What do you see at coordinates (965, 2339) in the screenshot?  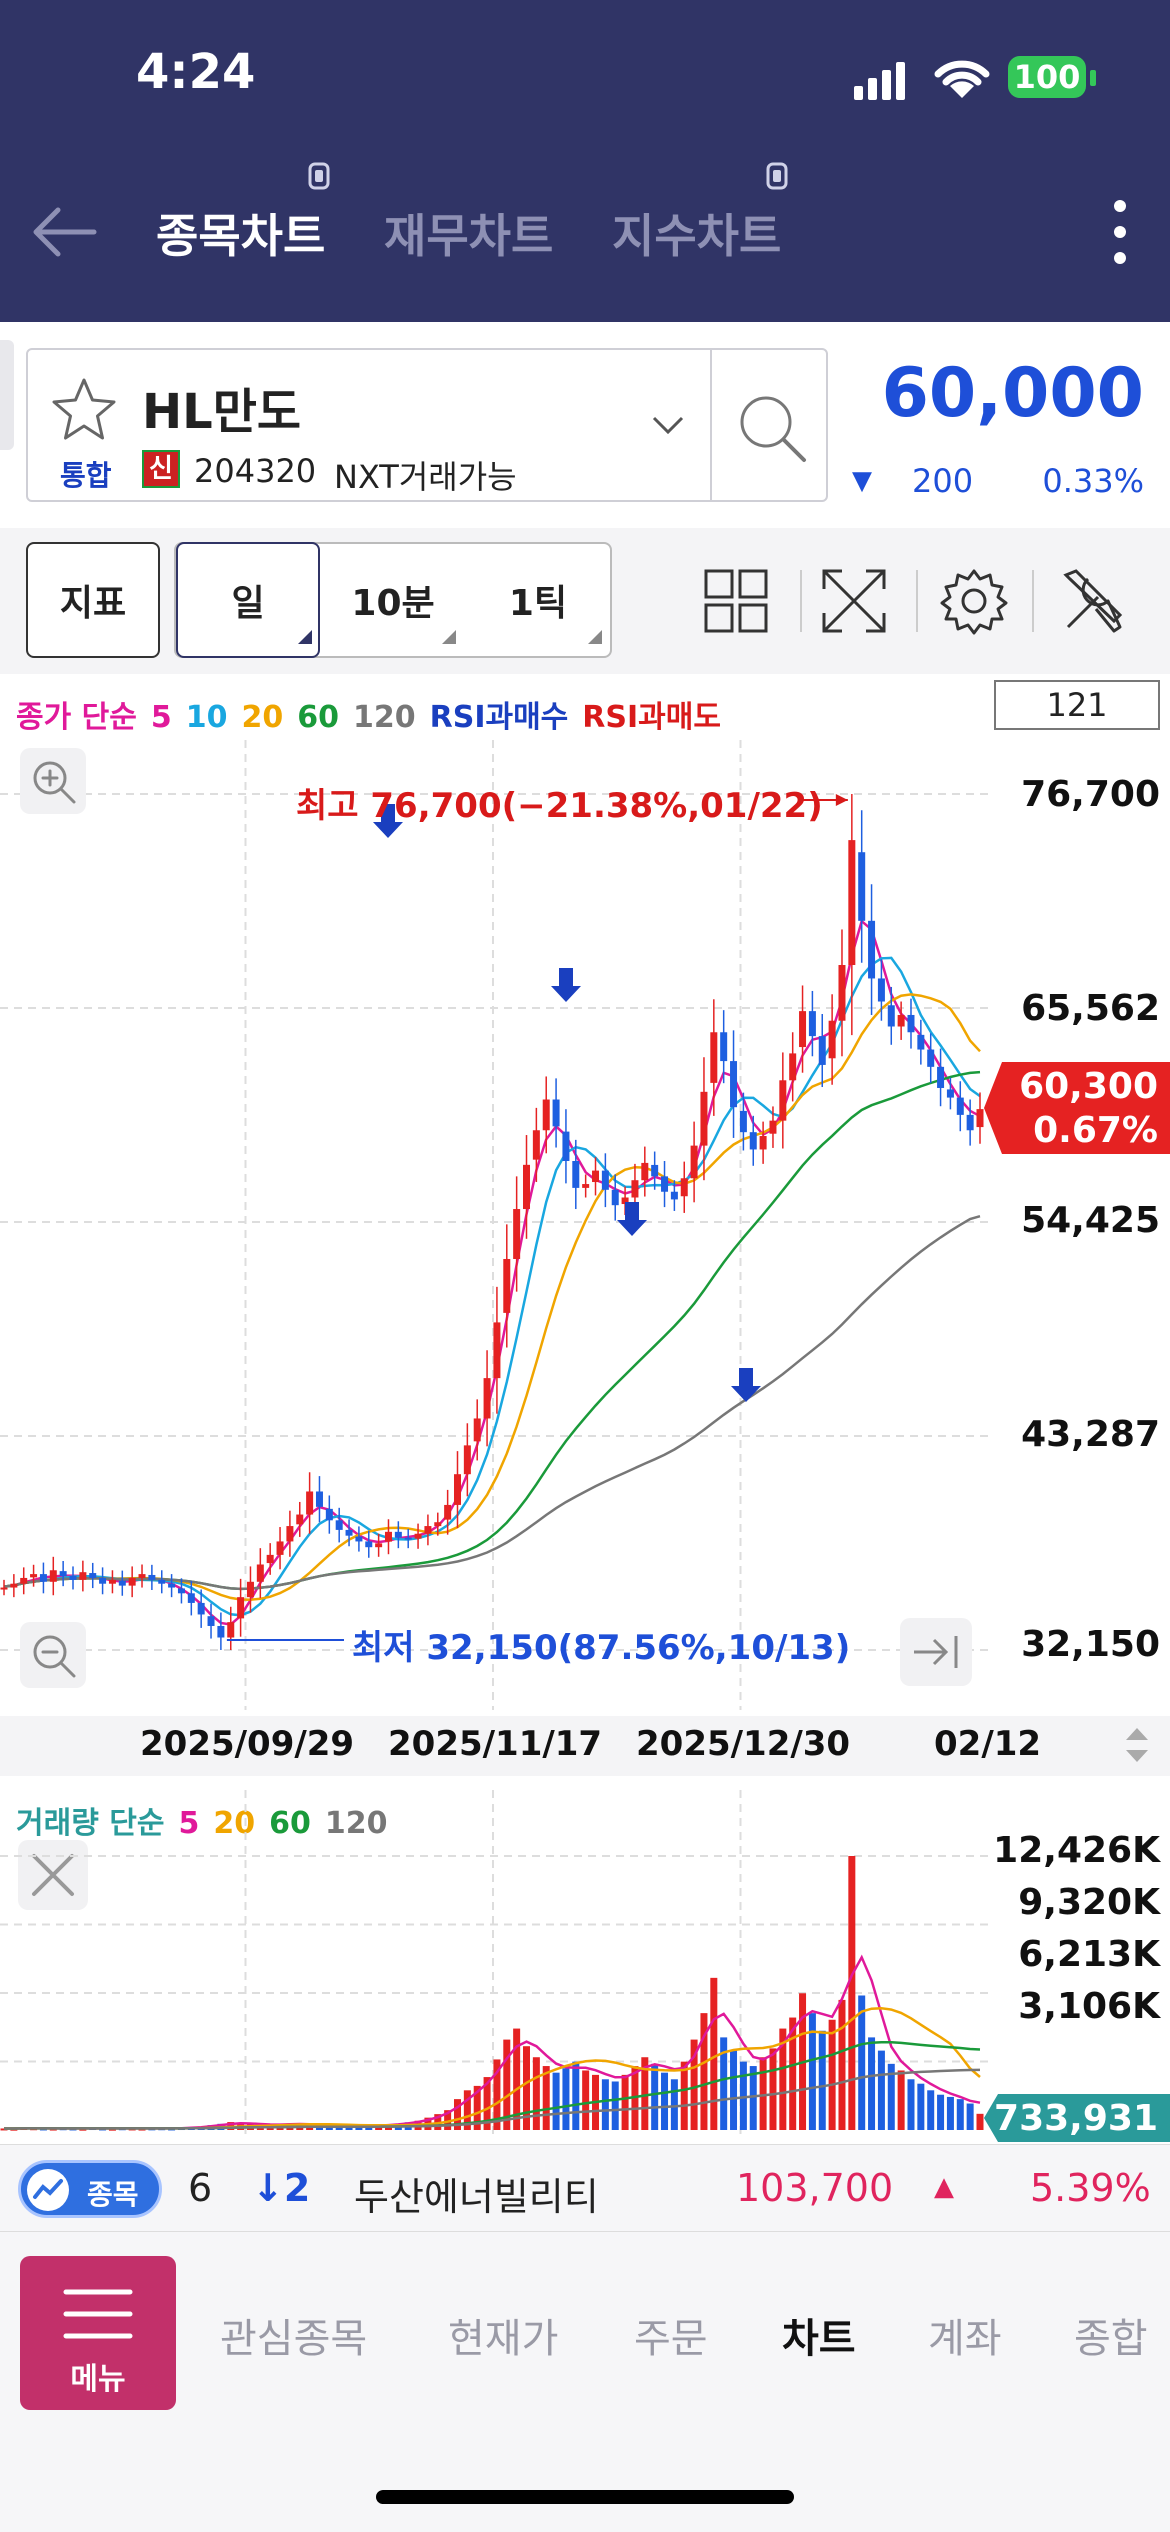 I see `nav-account: 계좌` at bounding box center [965, 2339].